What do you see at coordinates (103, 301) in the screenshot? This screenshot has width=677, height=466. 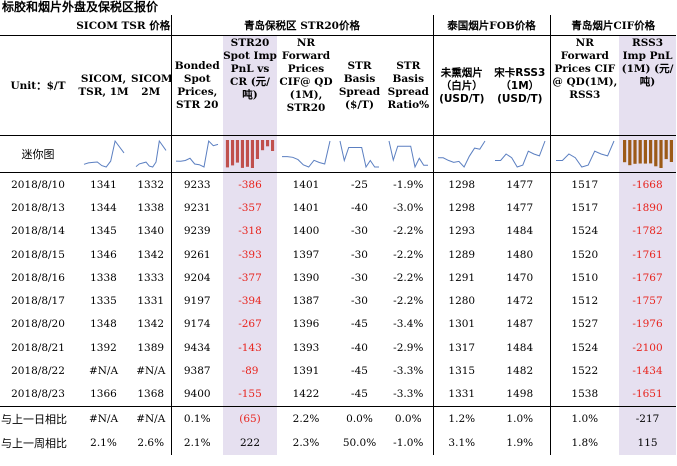 I see `cell-sicom-1m: 1335` at bounding box center [103, 301].